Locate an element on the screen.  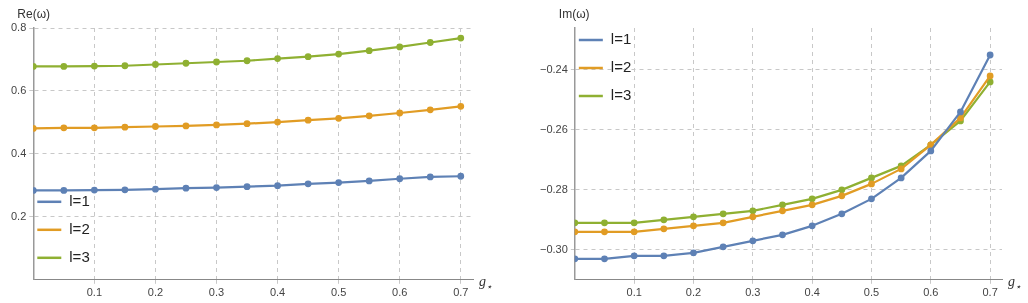
y-tick-label: −0.26 is located at coordinates (553, 128).